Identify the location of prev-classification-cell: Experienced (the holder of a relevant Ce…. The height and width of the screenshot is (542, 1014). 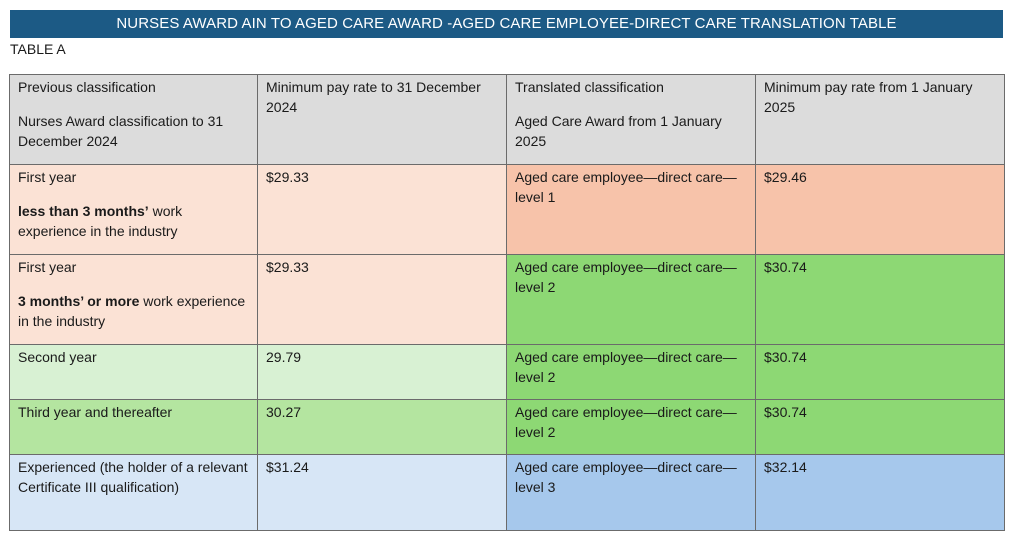
(133, 492).